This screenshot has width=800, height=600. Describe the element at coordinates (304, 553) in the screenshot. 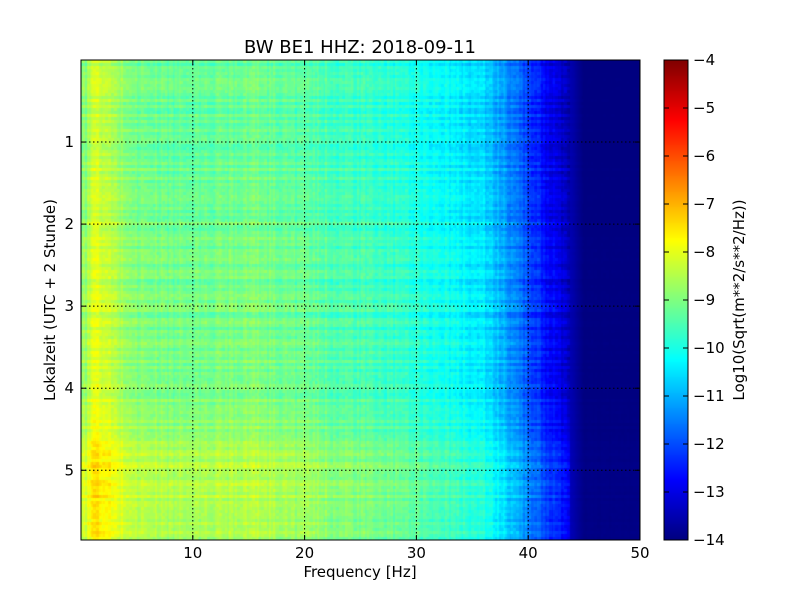

I see `x-tick-label: 20` at that location.